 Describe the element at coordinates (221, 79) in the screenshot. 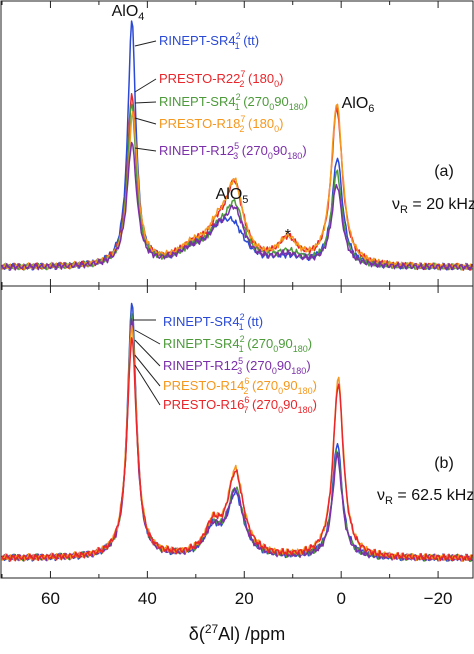

I see `series-label-a-1: PRESTO-R227 2 (1800)` at that location.